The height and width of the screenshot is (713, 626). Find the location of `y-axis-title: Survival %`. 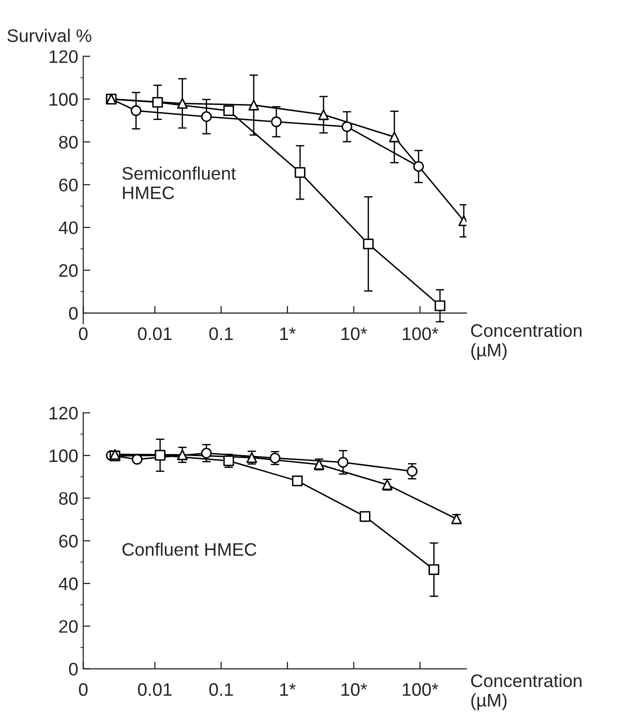

y-axis-title: Survival % is located at coordinates (49, 35).